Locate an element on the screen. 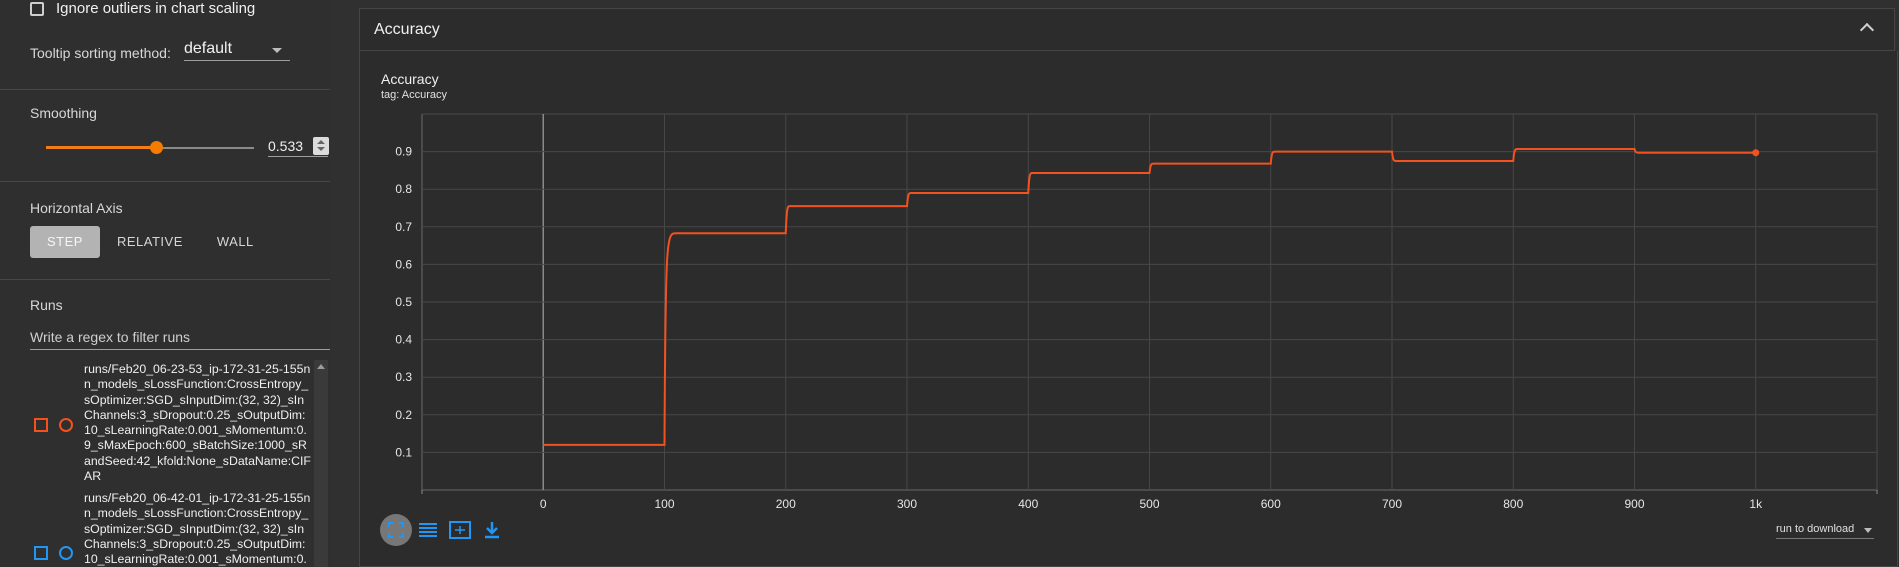  x-tick-label: 500 is located at coordinates (1149, 504).